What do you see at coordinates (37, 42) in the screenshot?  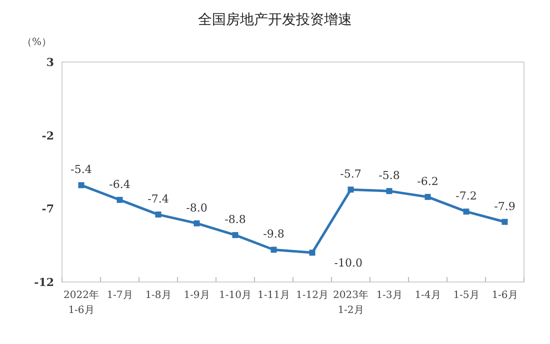 I see `y-axis-title: （%）` at bounding box center [37, 42].